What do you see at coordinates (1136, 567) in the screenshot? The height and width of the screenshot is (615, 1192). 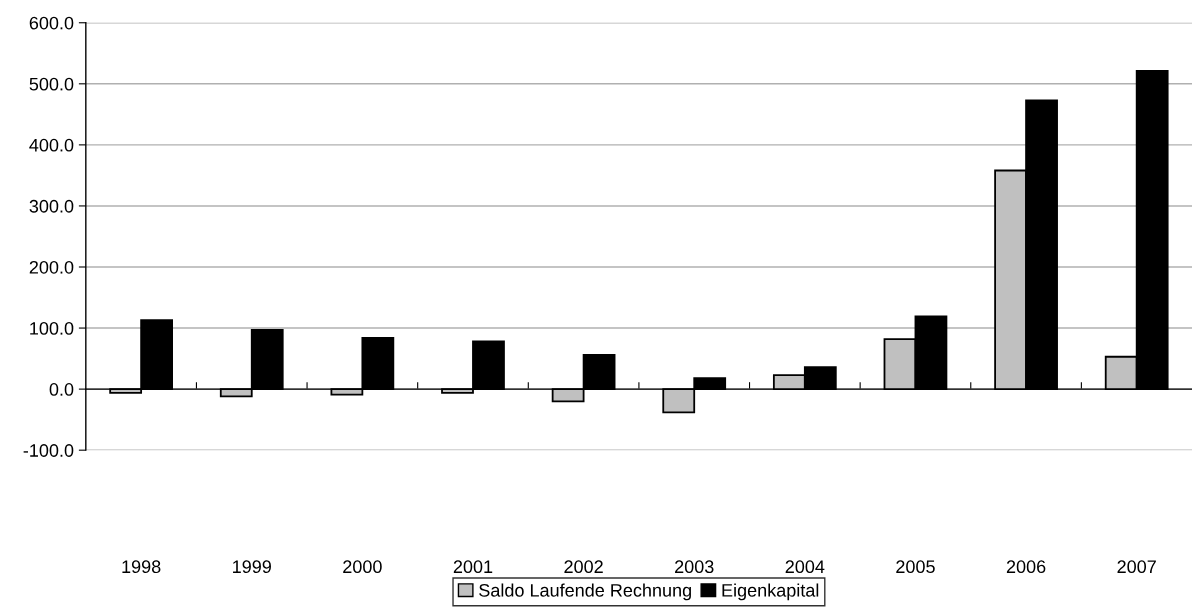 I see `x-tick-label: 2007` at bounding box center [1136, 567].